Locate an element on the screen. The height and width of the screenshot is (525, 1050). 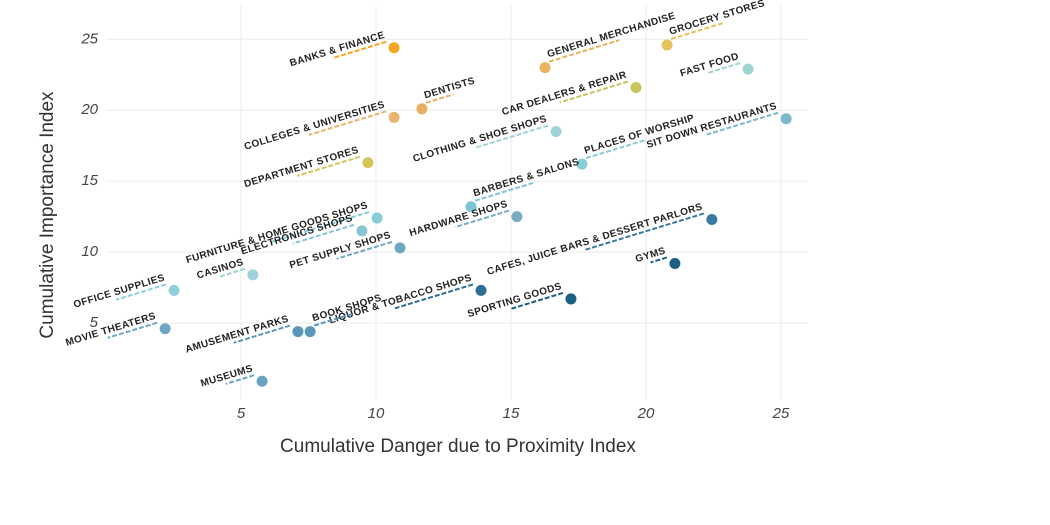
point-label: MOVIE THEATERS is located at coordinates (110, 330).